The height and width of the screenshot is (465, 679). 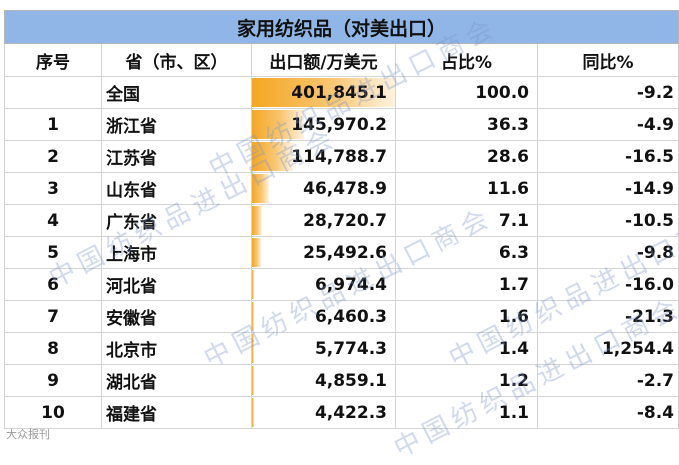 I want to click on cell-province: 江苏省, so click(x=176, y=156).